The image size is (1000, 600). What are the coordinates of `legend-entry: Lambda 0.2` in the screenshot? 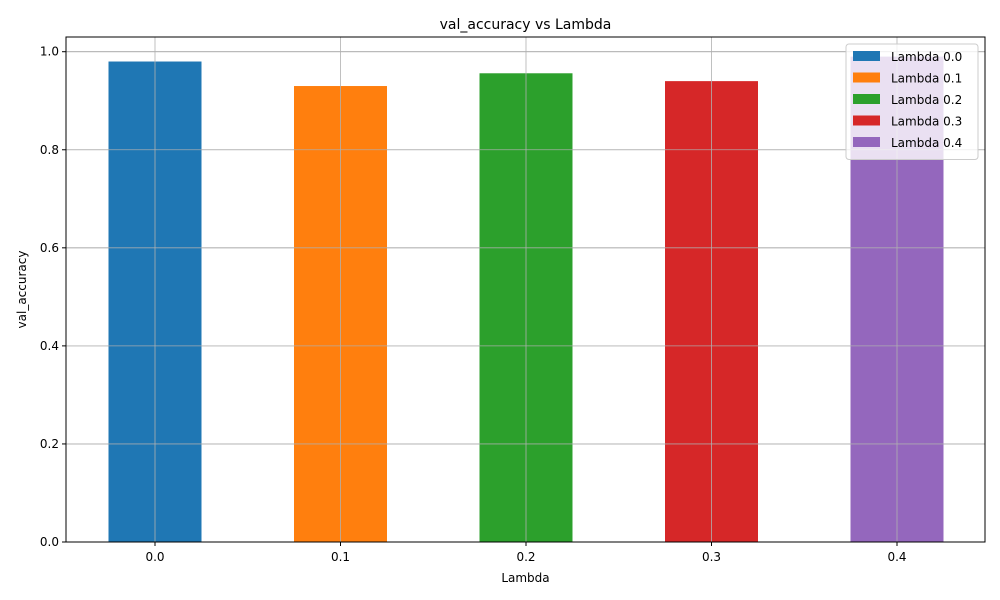 It's located at (926, 100).